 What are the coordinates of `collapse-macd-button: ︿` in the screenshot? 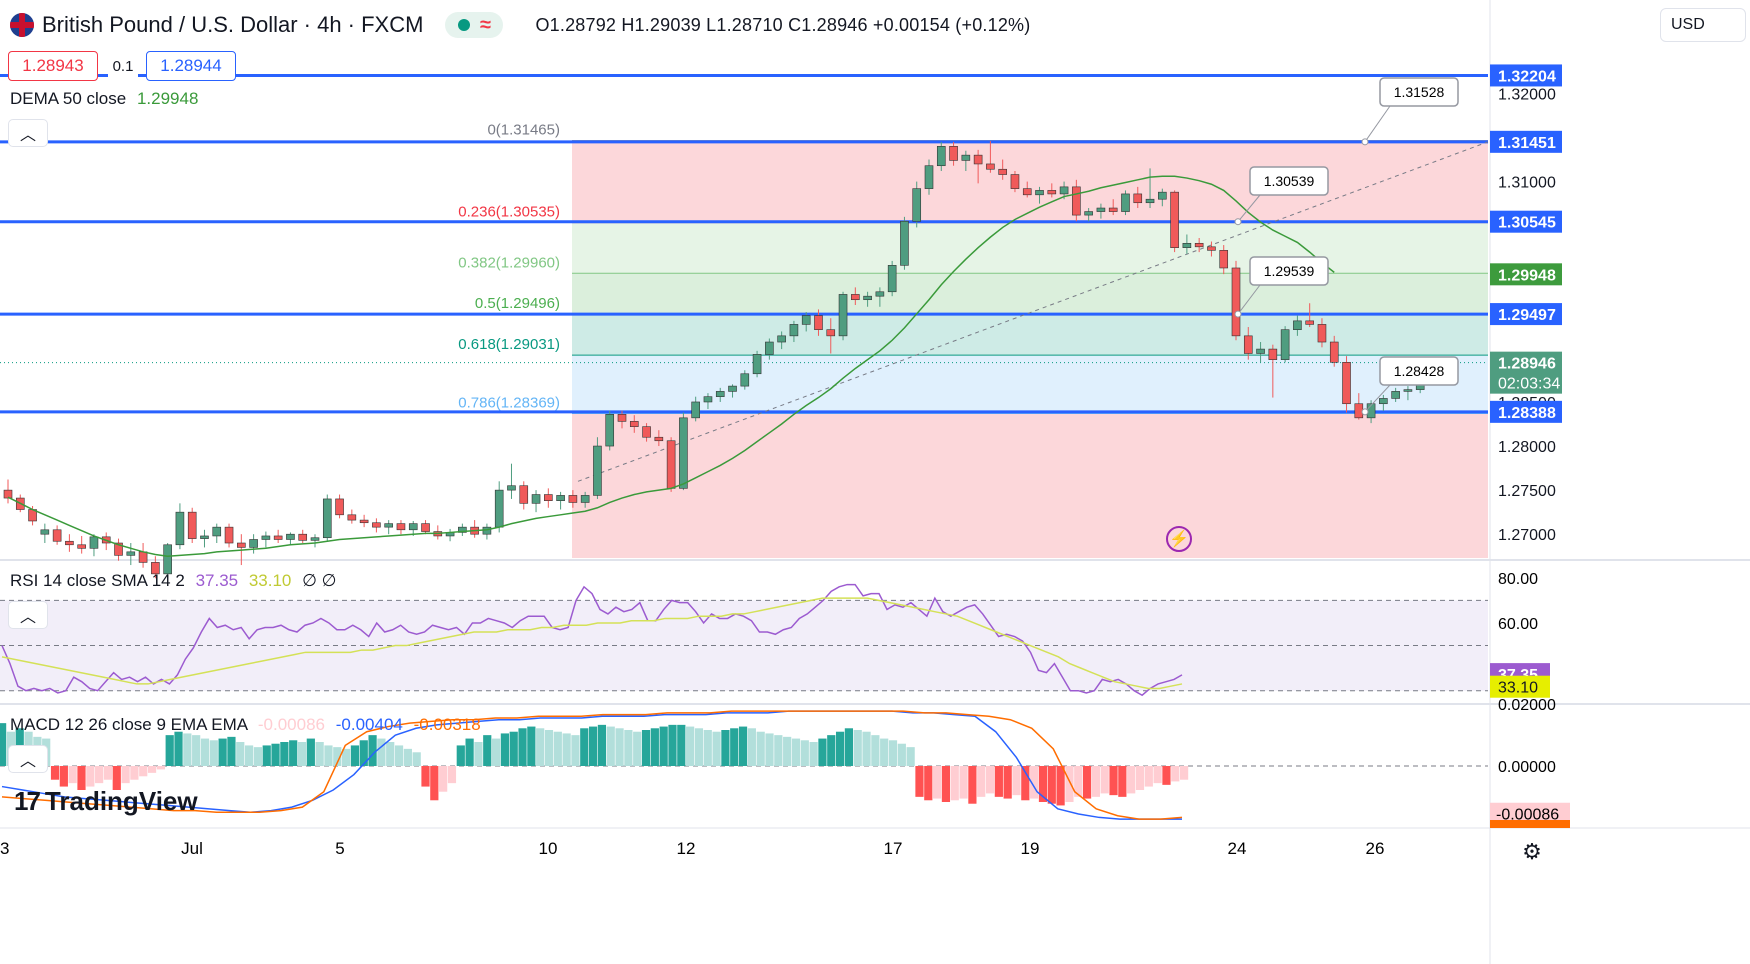 It's located at (28, 759).